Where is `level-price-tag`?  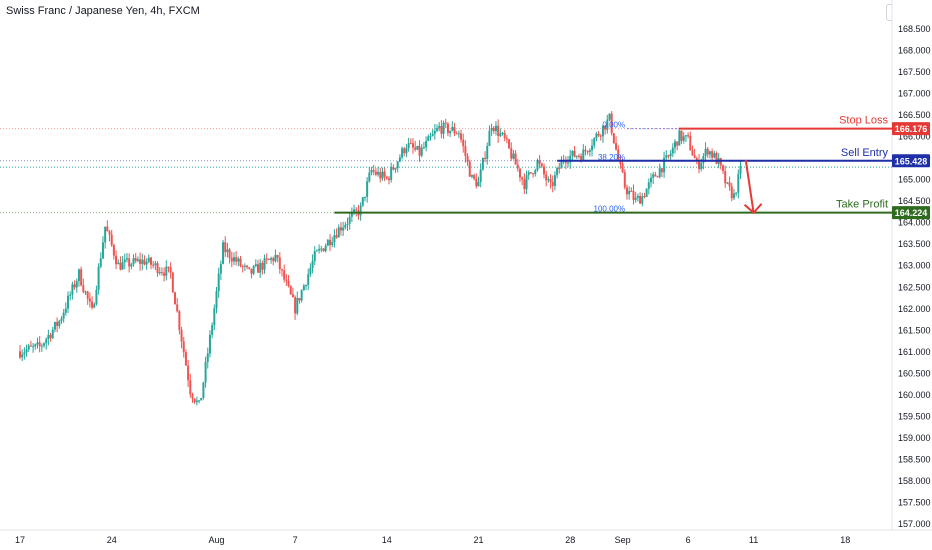
level-price-tag is located at coordinates (911, 161).